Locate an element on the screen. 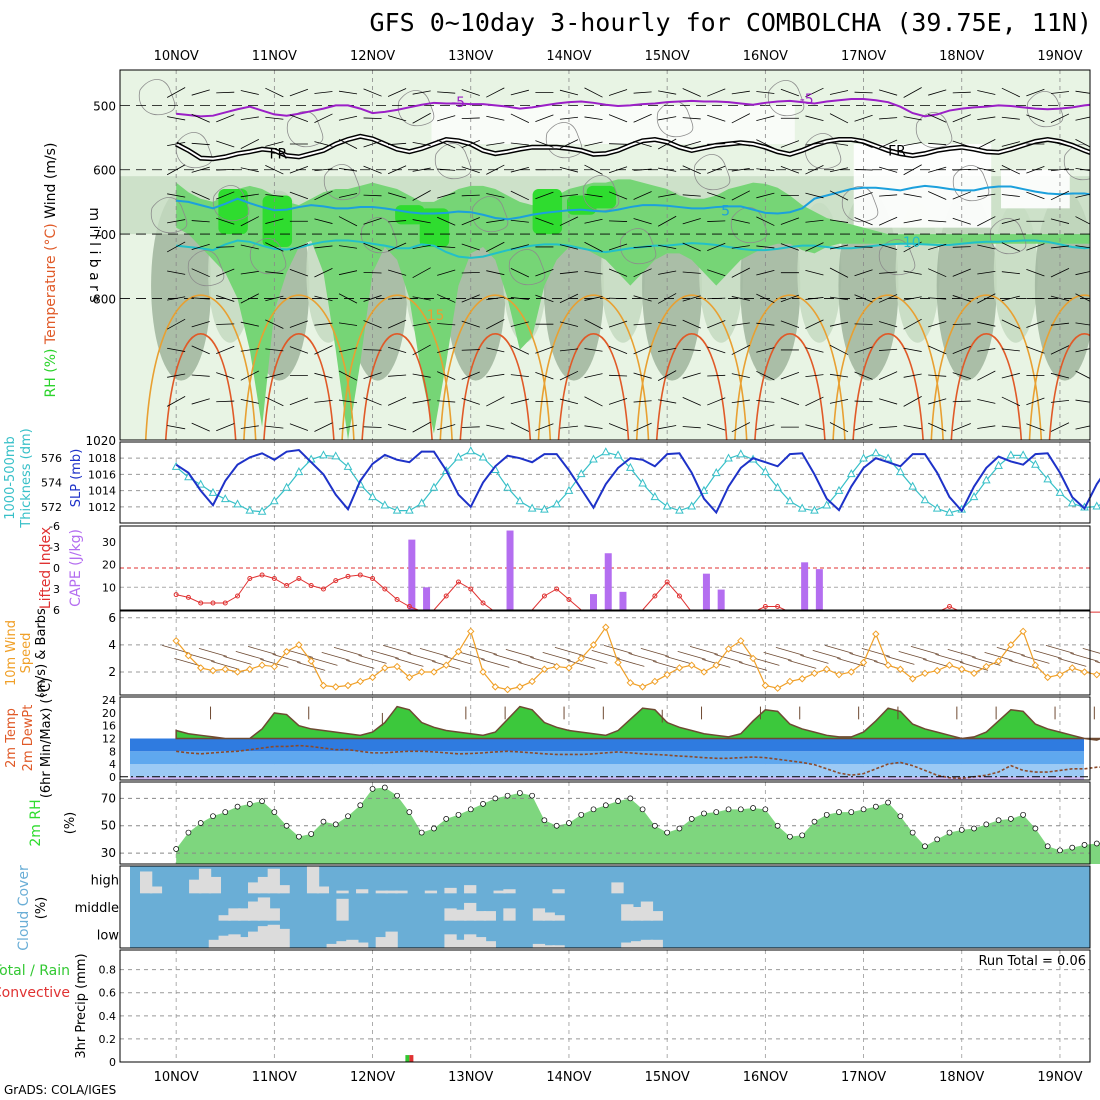 Image resolution: width=1100 pixels, height=1100 pixels. cloud-frame is located at coordinates (605, 907).